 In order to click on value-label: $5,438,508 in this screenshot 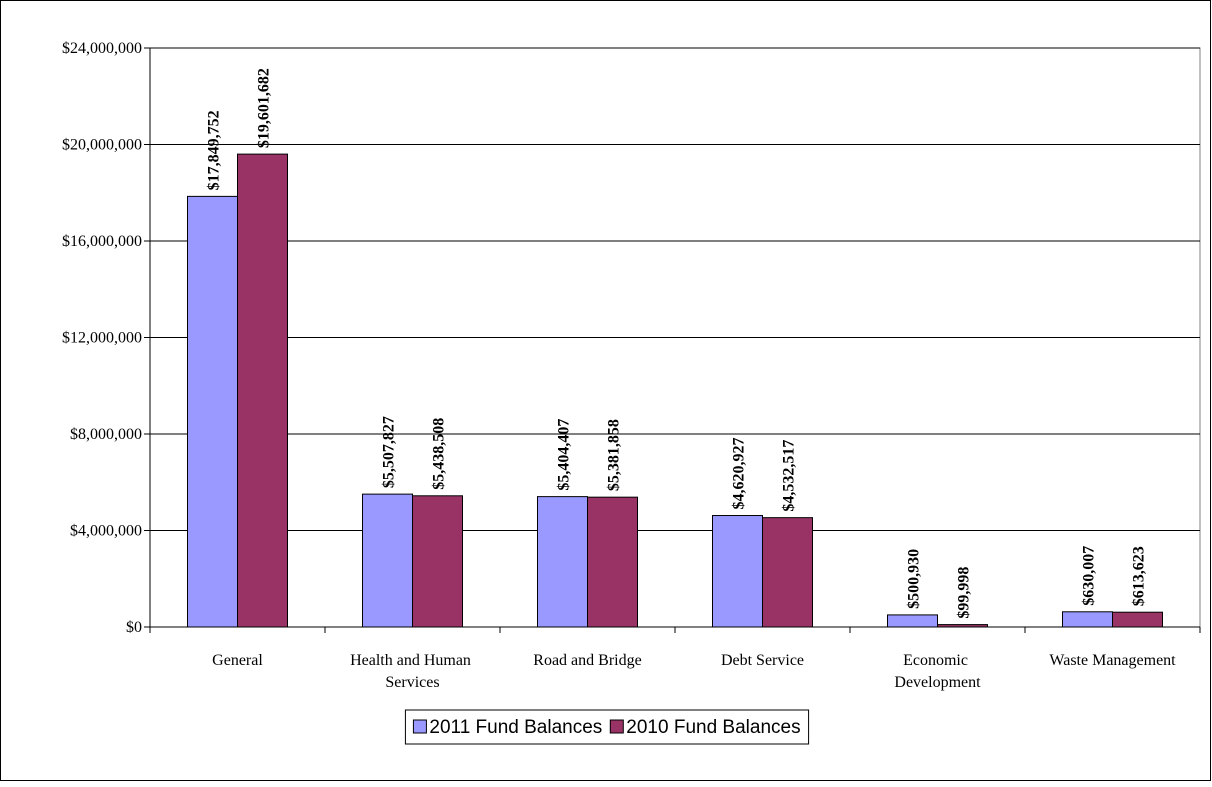, I will do `click(439, 454)`.